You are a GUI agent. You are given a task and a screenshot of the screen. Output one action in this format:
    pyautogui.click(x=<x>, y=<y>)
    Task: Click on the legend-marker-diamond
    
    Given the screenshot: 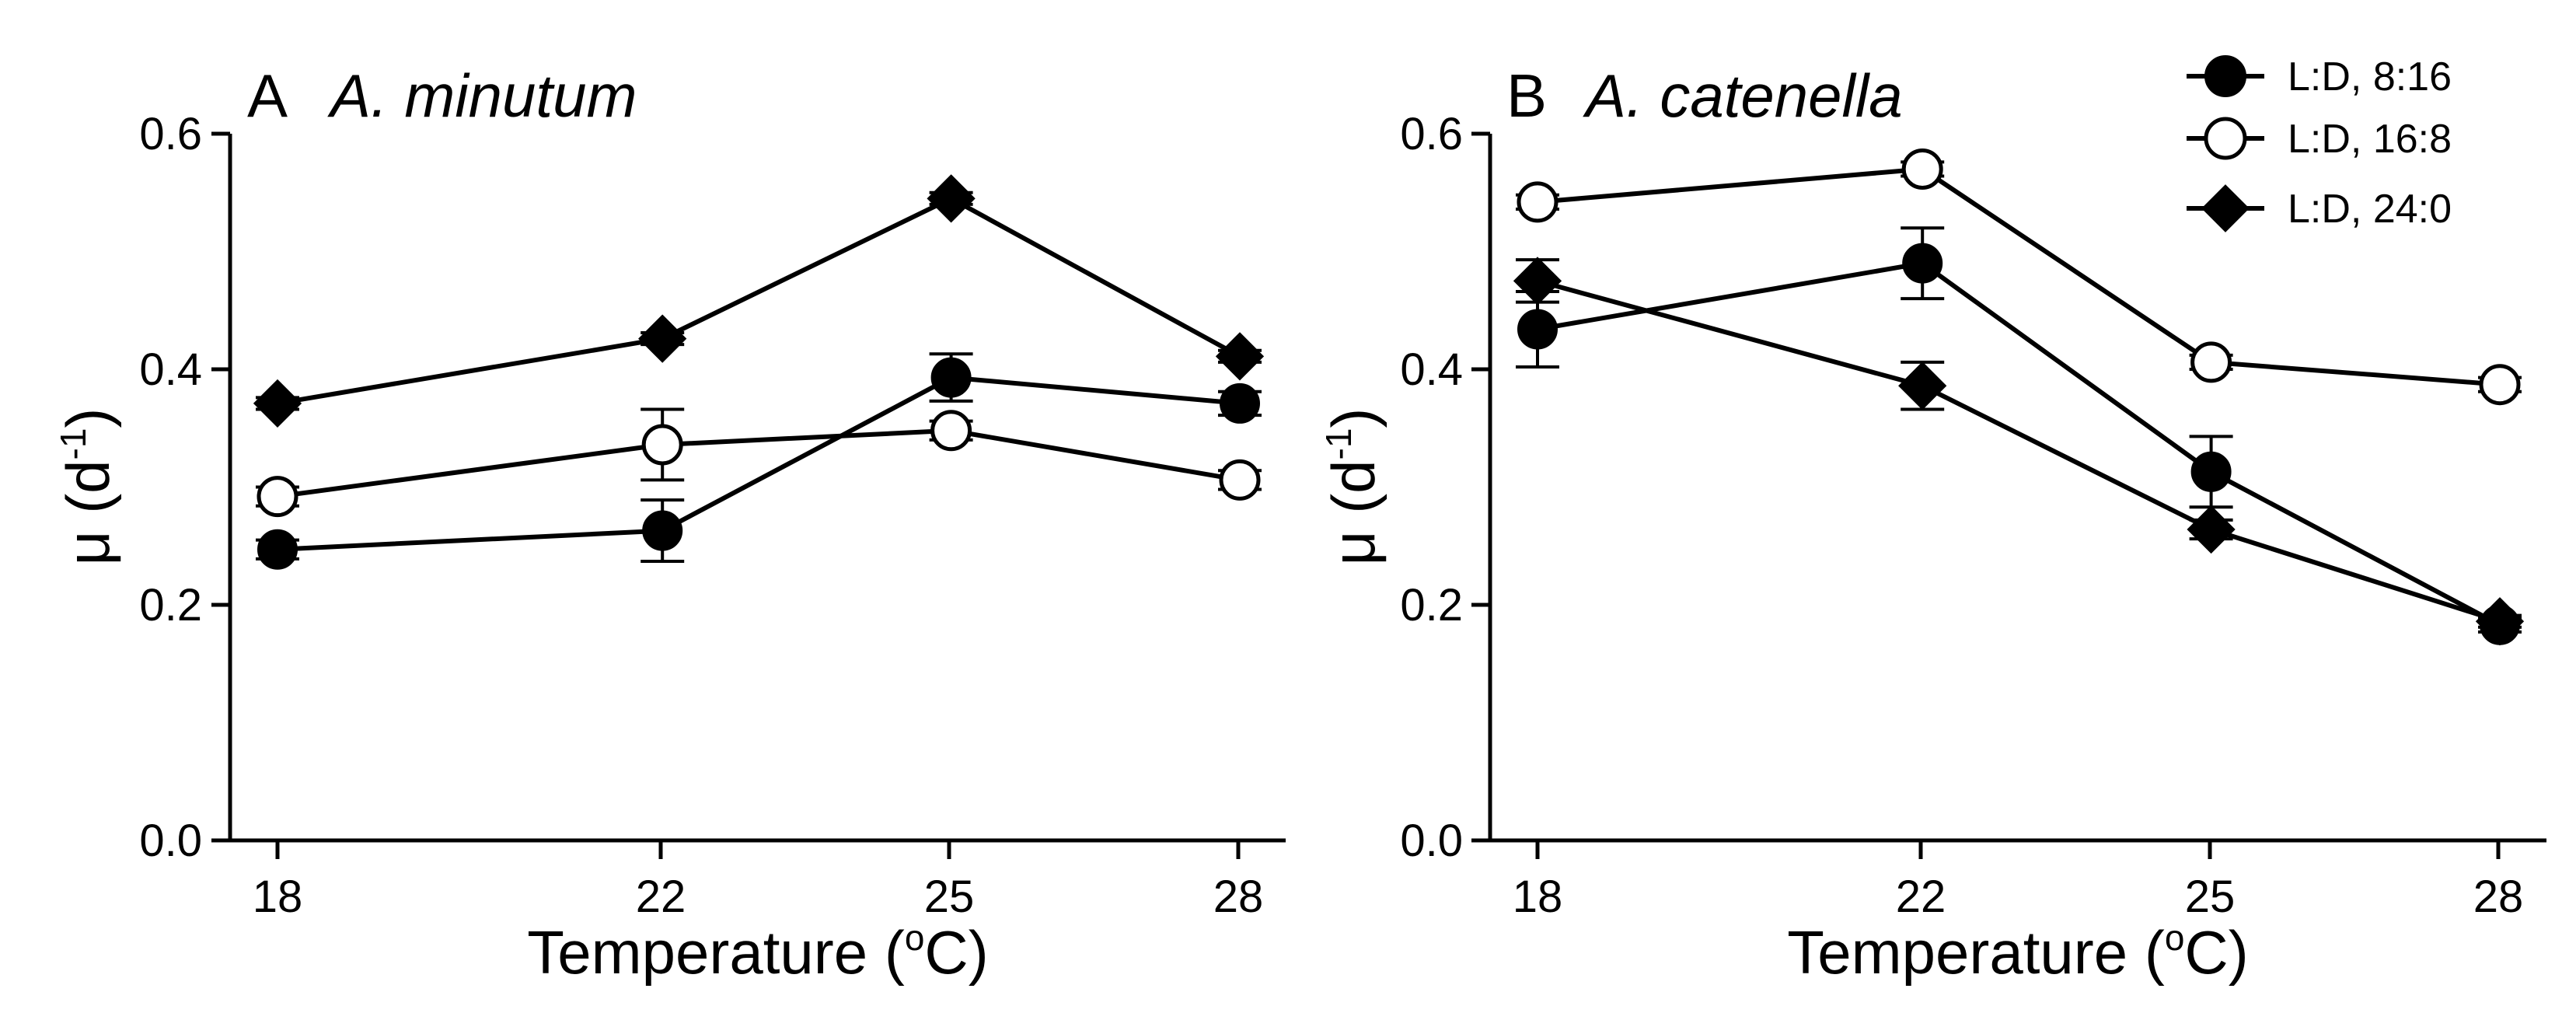 What is the action you would take?
    pyautogui.click(x=2226, y=208)
    